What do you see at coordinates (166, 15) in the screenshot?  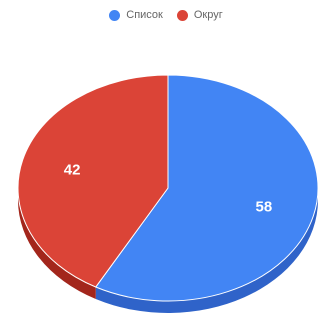 I see `legend: Список Округ` at bounding box center [166, 15].